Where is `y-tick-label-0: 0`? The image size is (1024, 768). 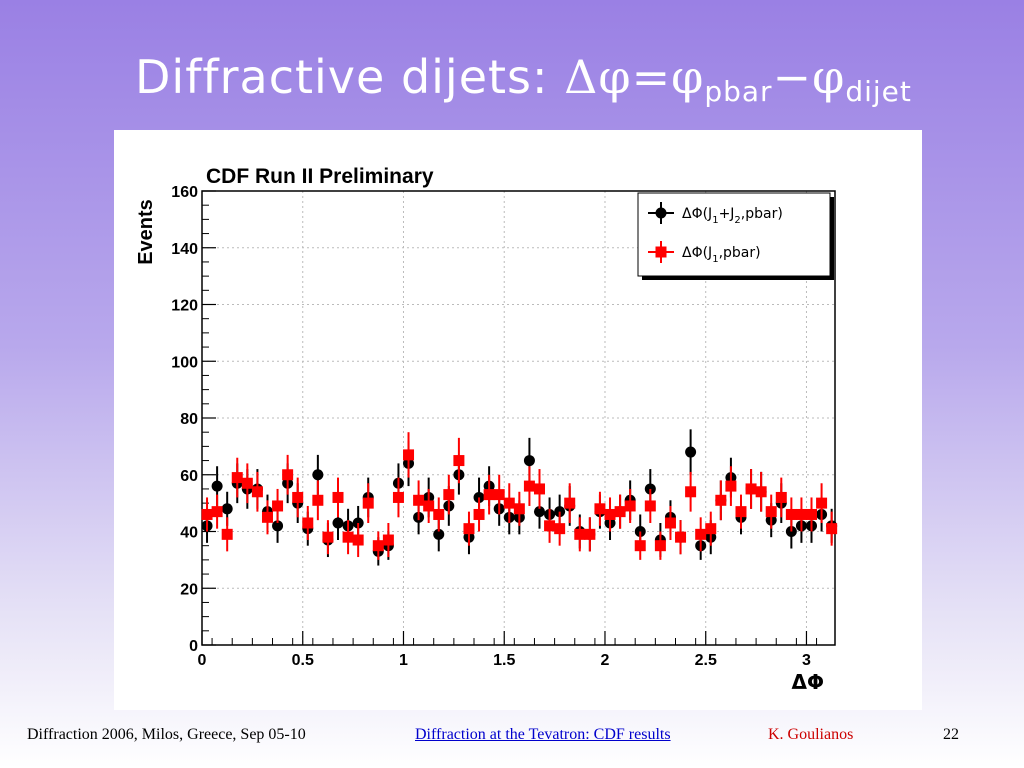
y-tick-label-0: 0 is located at coordinates (193, 646).